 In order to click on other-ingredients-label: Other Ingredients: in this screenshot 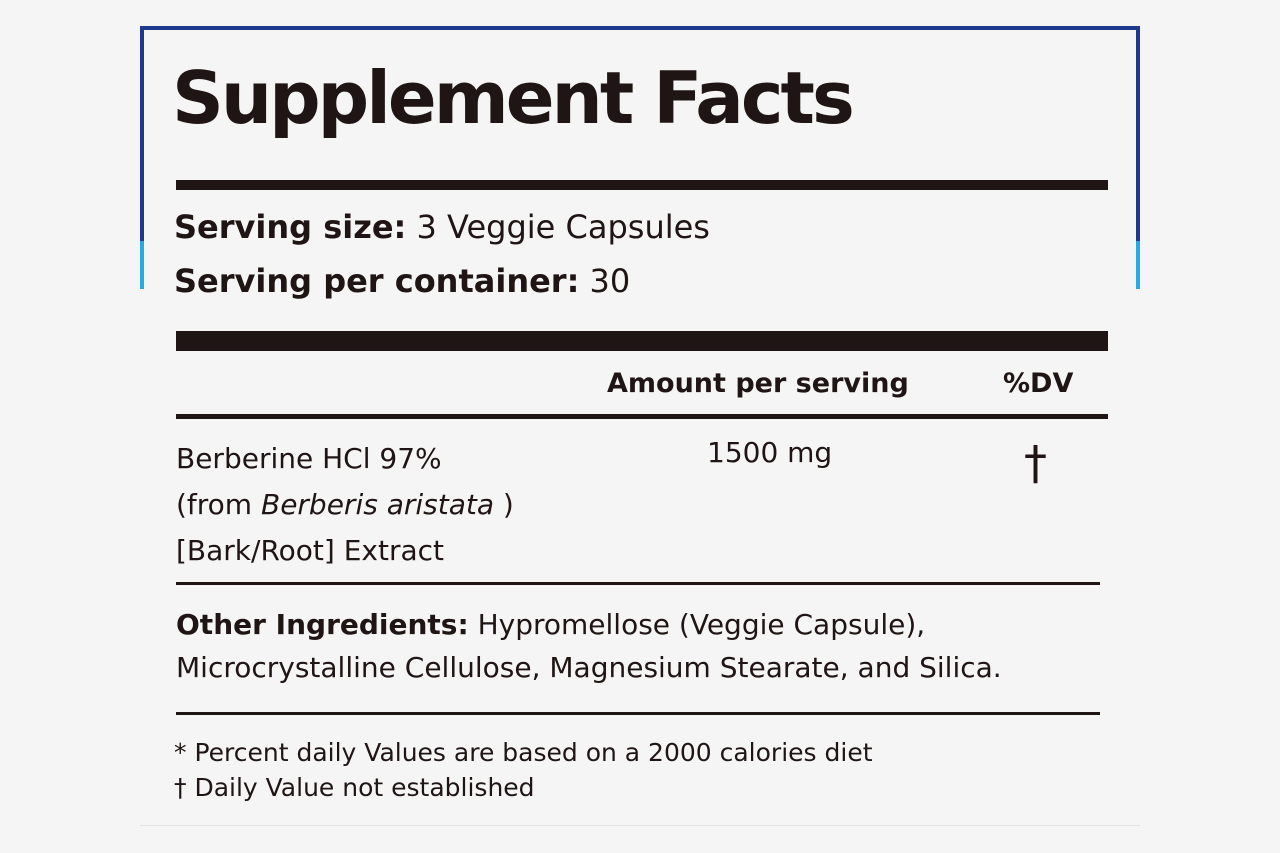, I will do `click(322, 624)`.